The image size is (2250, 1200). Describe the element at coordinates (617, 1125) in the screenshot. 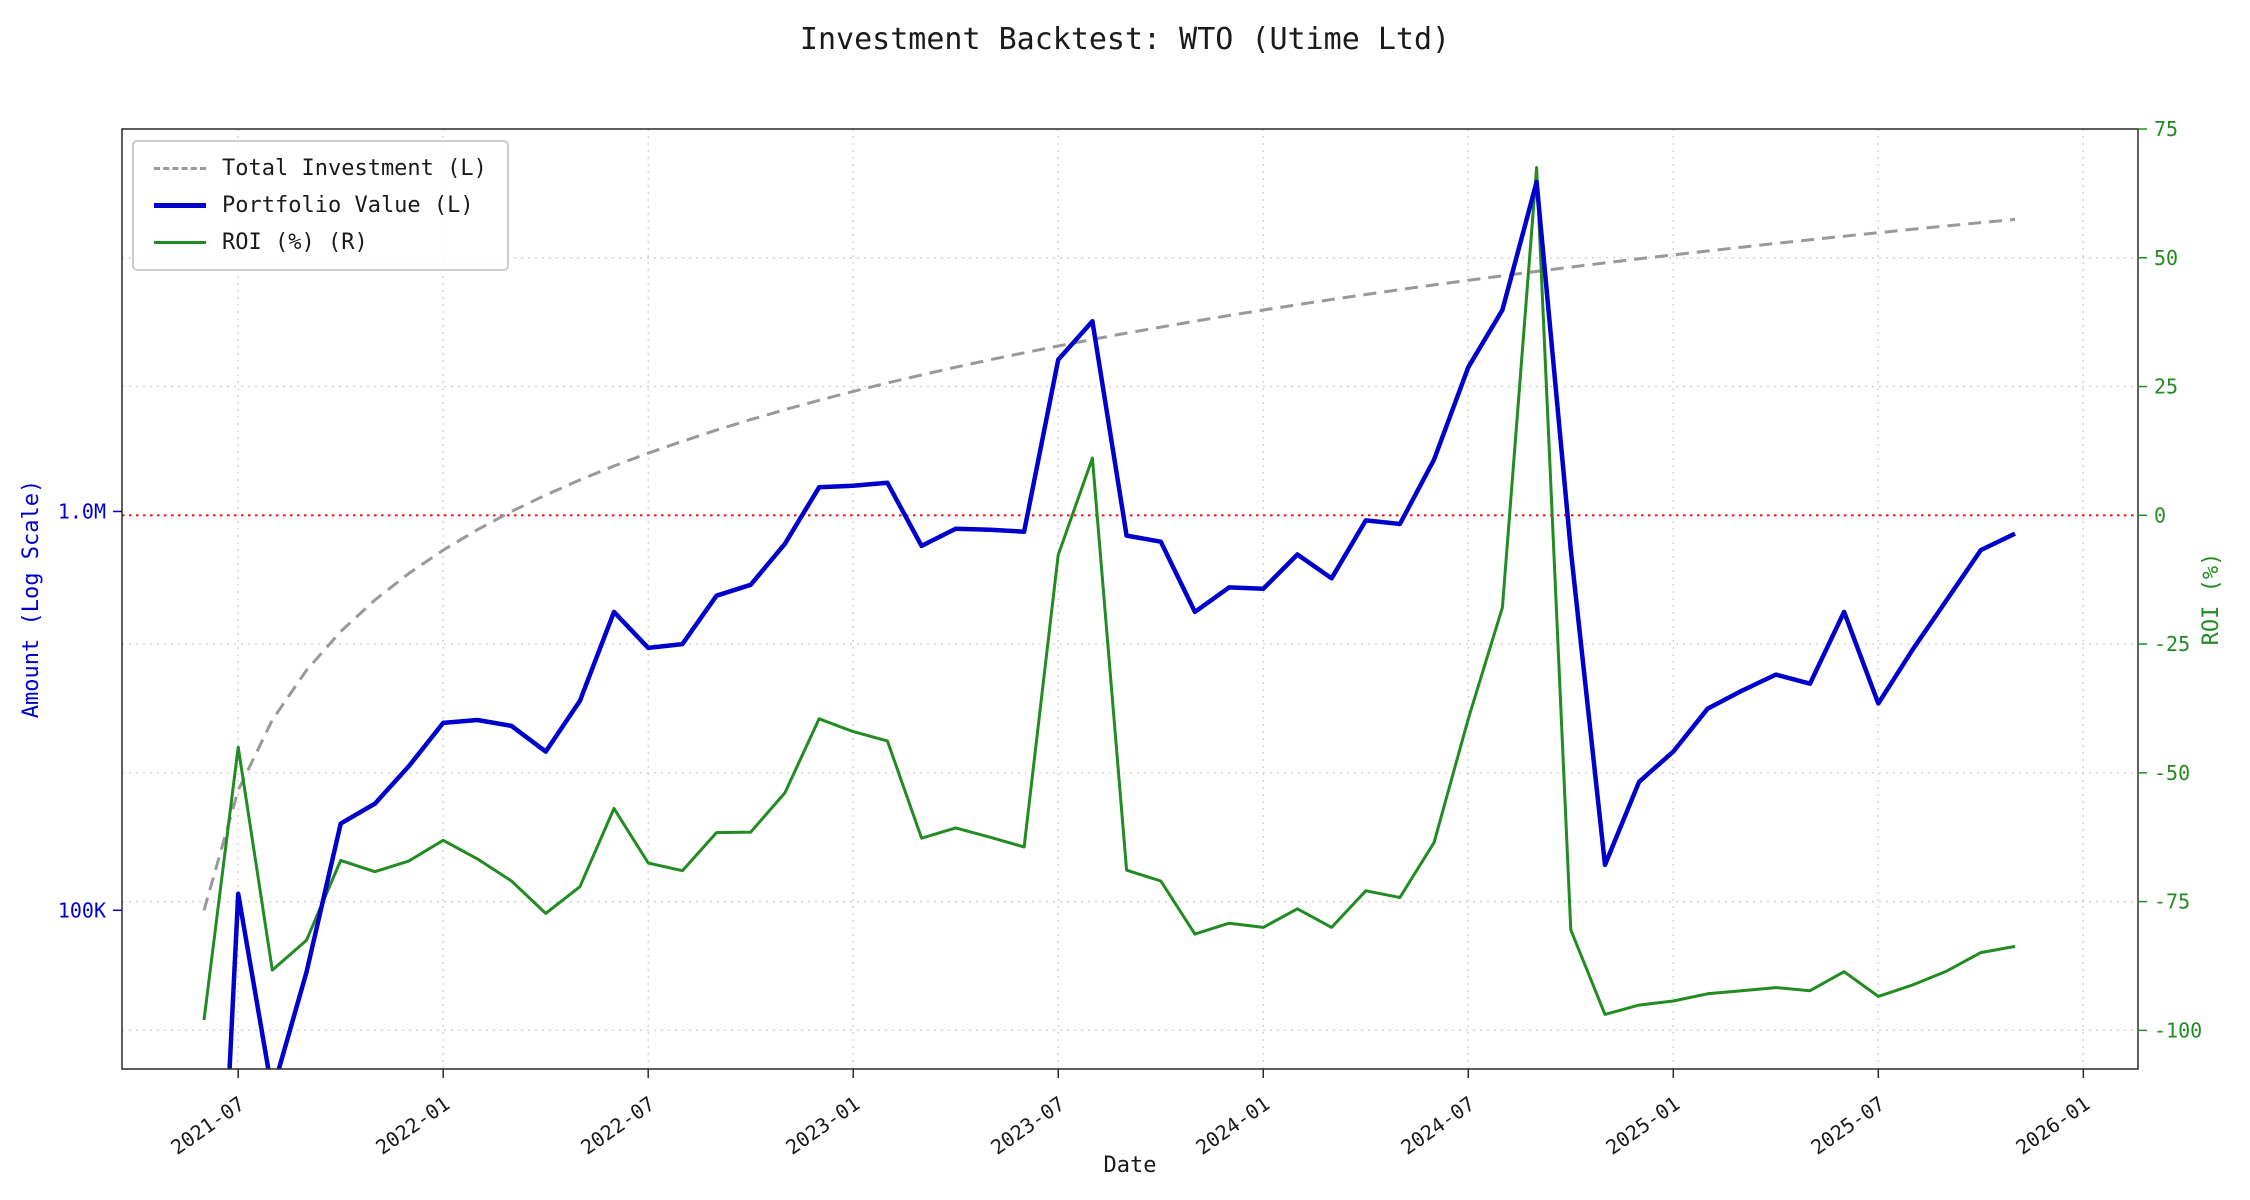

I see `x-tick-label: 2022-07` at that location.